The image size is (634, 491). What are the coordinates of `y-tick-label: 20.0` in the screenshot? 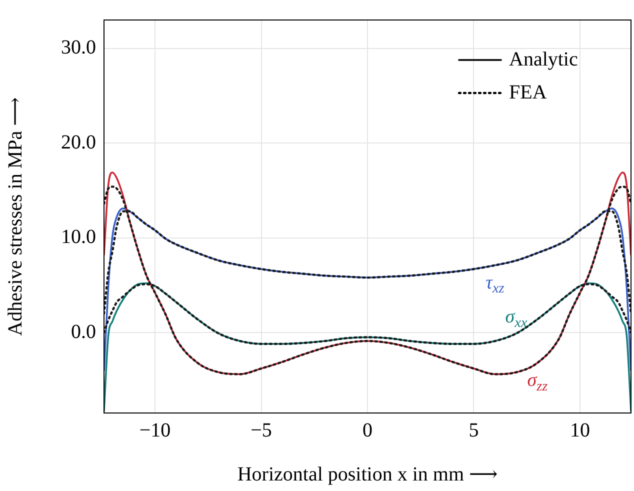 It's located at (78, 142).